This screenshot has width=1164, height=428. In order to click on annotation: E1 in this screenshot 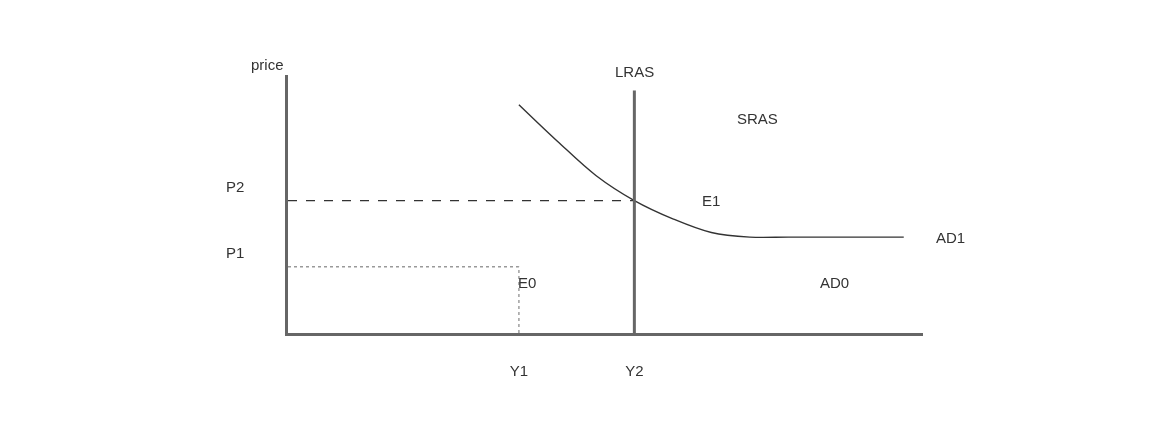, I will do `click(711, 200)`.